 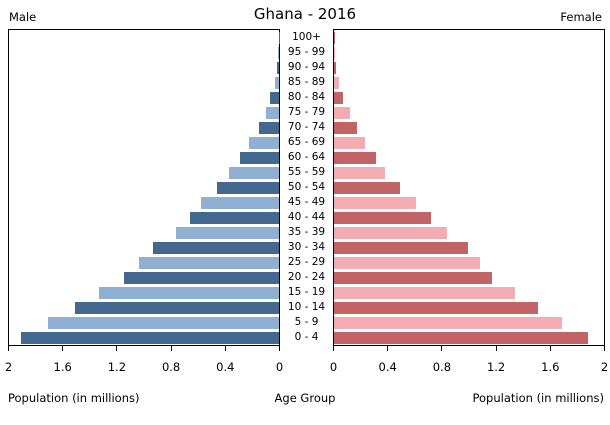 What do you see at coordinates (550, 367) in the screenshot?
I see `tick-label-right-1.6: 1.6` at bounding box center [550, 367].